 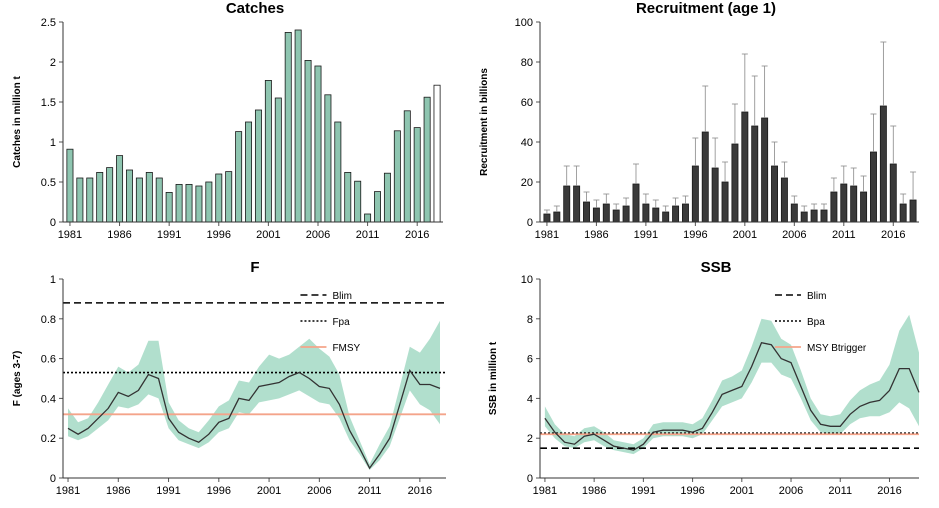 What do you see at coordinates (666, 217) in the screenshot?
I see `bar-1993` at bounding box center [666, 217].